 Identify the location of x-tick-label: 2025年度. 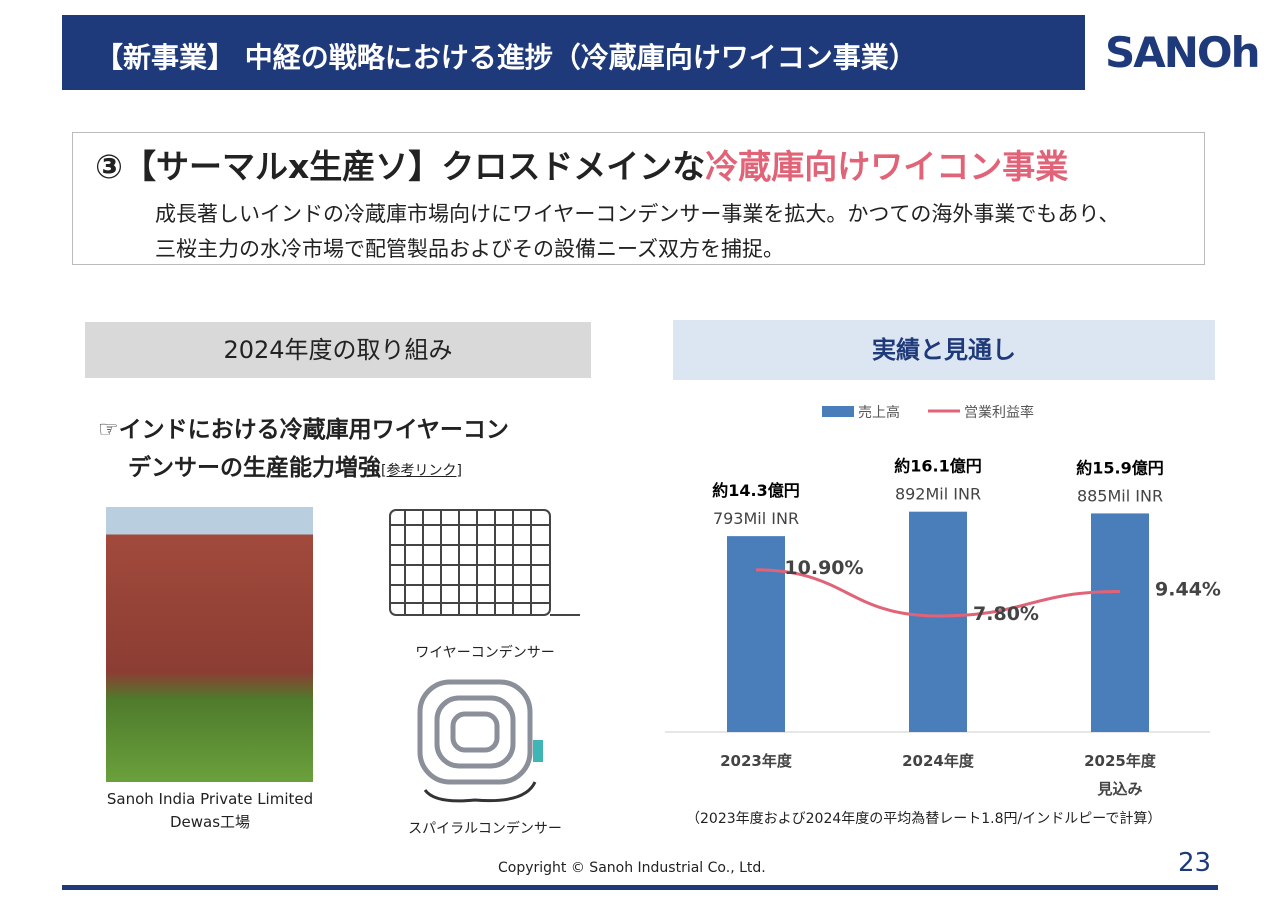
(1120, 761).